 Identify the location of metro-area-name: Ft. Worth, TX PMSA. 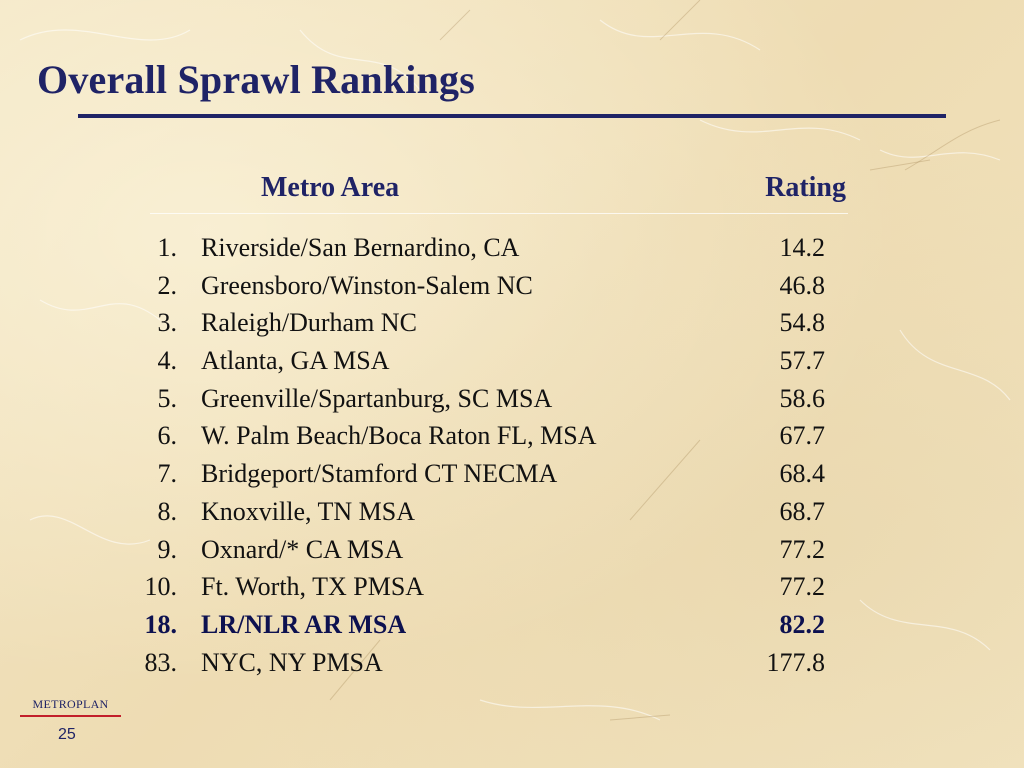
(313, 587).